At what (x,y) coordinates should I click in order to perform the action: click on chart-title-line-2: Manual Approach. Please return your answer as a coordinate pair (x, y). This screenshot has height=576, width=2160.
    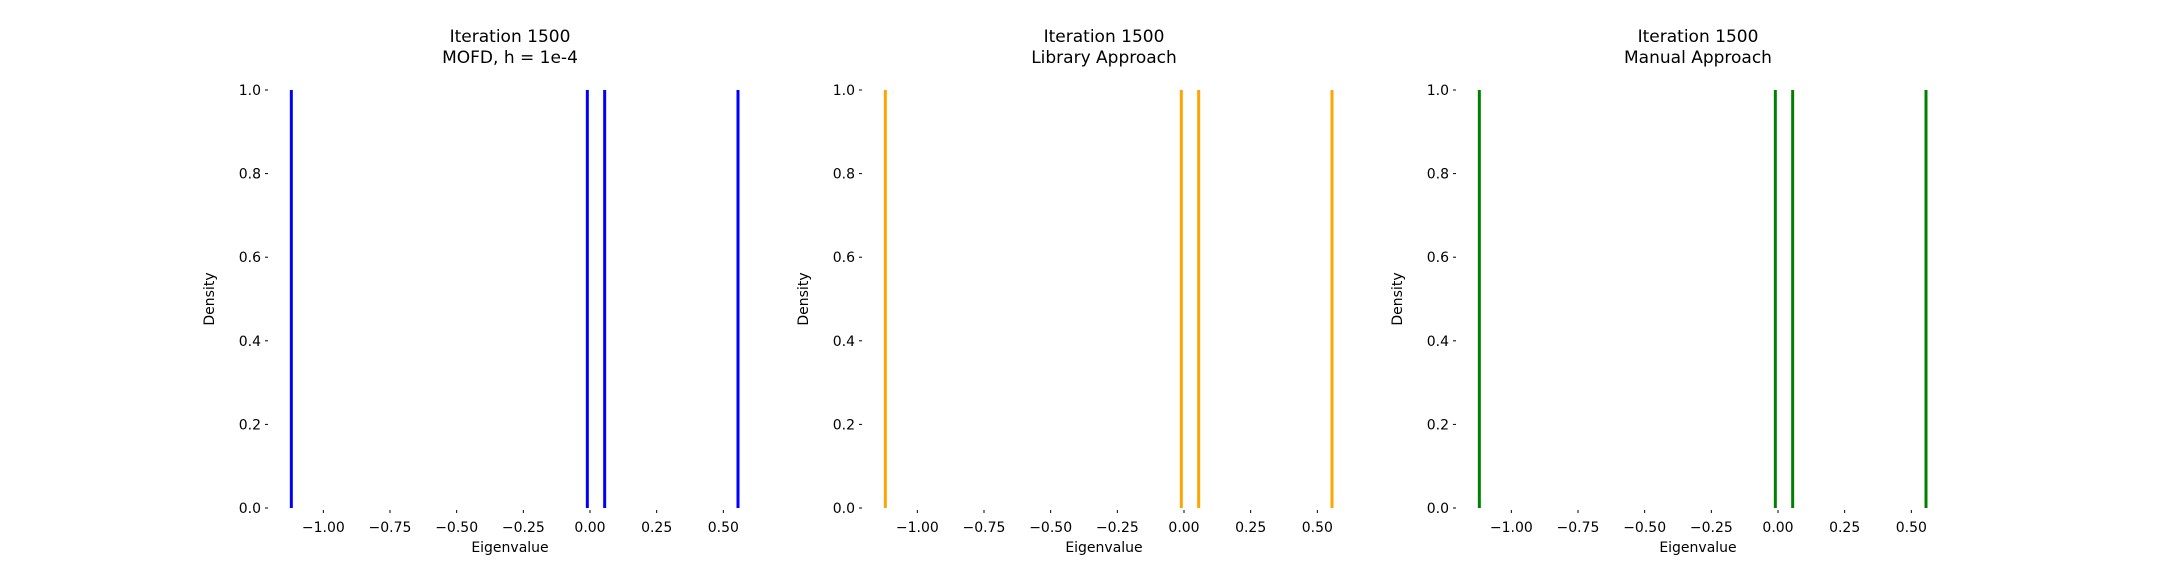
    Looking at the image, I should click on (1698, 58).